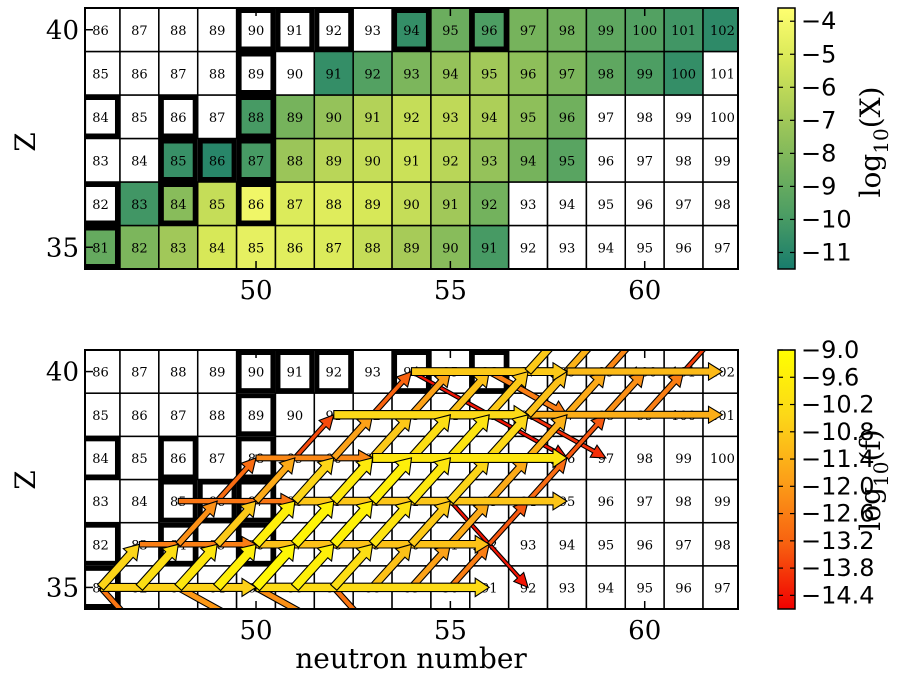 Image resolution: width=912 pixels, height=675 pixels. I want to click on y-tick-label: 40, so click(62, 373).